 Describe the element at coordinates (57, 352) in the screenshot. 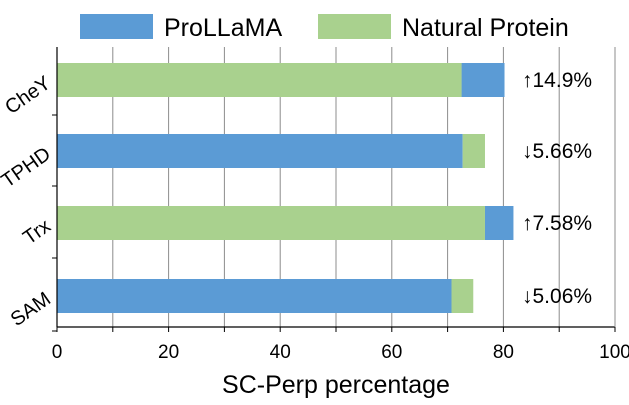

I see `x-tick-label: 0` at that location.